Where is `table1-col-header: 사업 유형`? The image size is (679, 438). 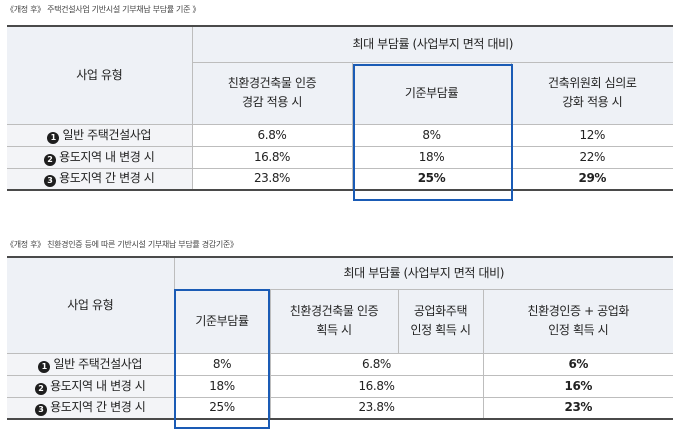
table1-col-header: 사업 유형 is located at coordinates (100, 75).